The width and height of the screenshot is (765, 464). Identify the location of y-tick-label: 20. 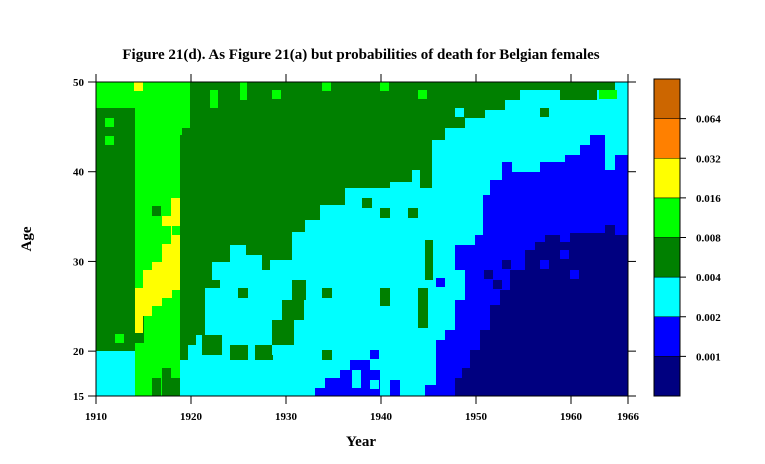
(79, 352).